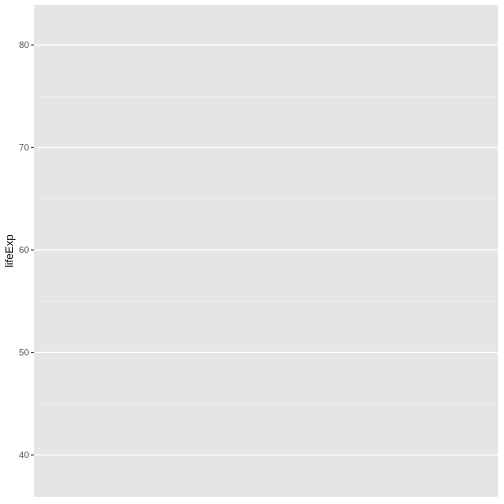 The width and height of the screenshot is (504, 504). Describe the element at coordinates (10, 250) in the screenshot. I see `y-axis-title: lifeExp` at that location.